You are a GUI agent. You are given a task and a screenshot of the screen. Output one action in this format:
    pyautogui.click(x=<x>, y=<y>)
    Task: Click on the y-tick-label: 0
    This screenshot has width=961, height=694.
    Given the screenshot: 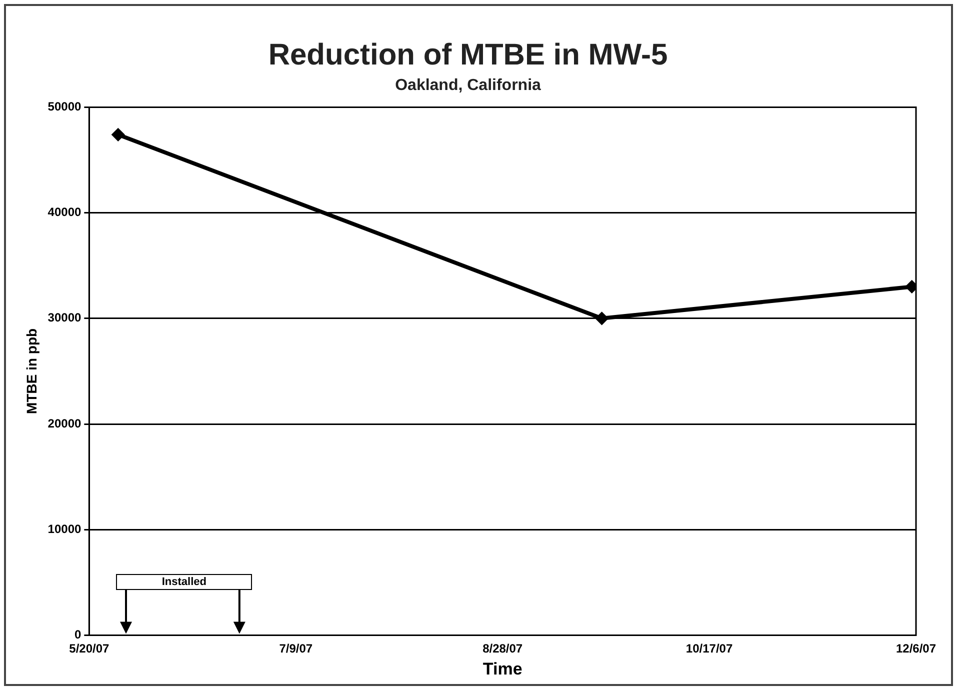 What is the action you would take?
    pyautogui.click(x=78, y=635)
    